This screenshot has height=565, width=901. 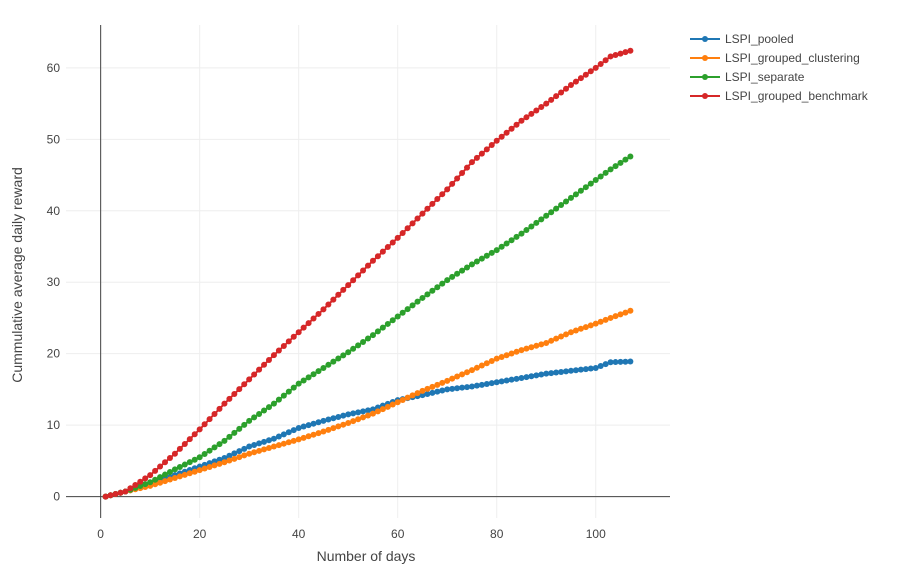 What do you see at coordinates (54, 282) in the screenshot?
I see `y-tick-label: 30` at bounding box center [54, 282].